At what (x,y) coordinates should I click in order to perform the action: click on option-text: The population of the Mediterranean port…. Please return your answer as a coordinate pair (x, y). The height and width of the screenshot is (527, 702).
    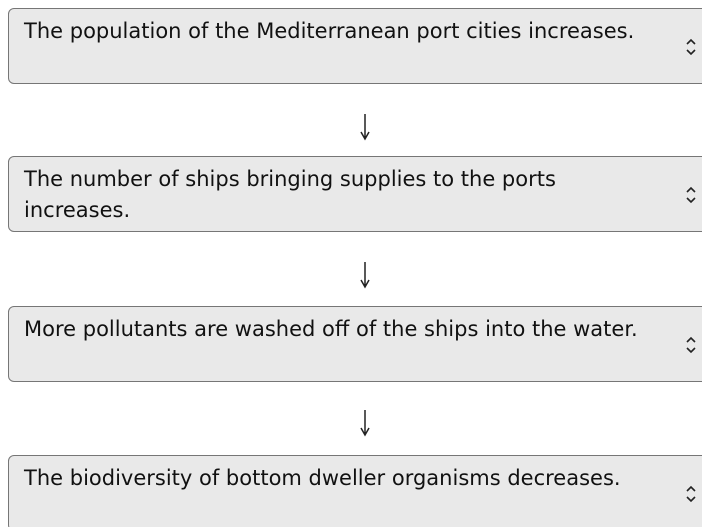
    Looking at the image, I should click on (329, 31).